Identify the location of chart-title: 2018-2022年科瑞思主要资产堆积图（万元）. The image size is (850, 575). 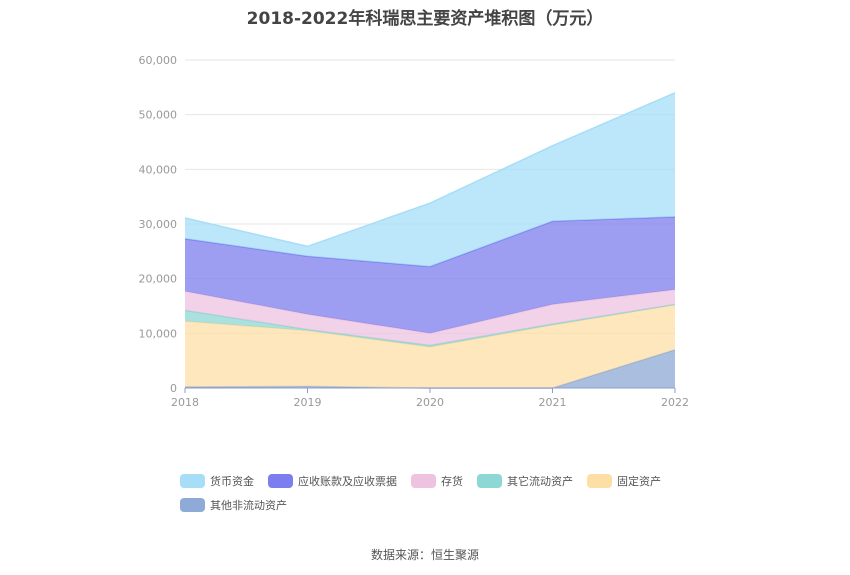
(425, 19).